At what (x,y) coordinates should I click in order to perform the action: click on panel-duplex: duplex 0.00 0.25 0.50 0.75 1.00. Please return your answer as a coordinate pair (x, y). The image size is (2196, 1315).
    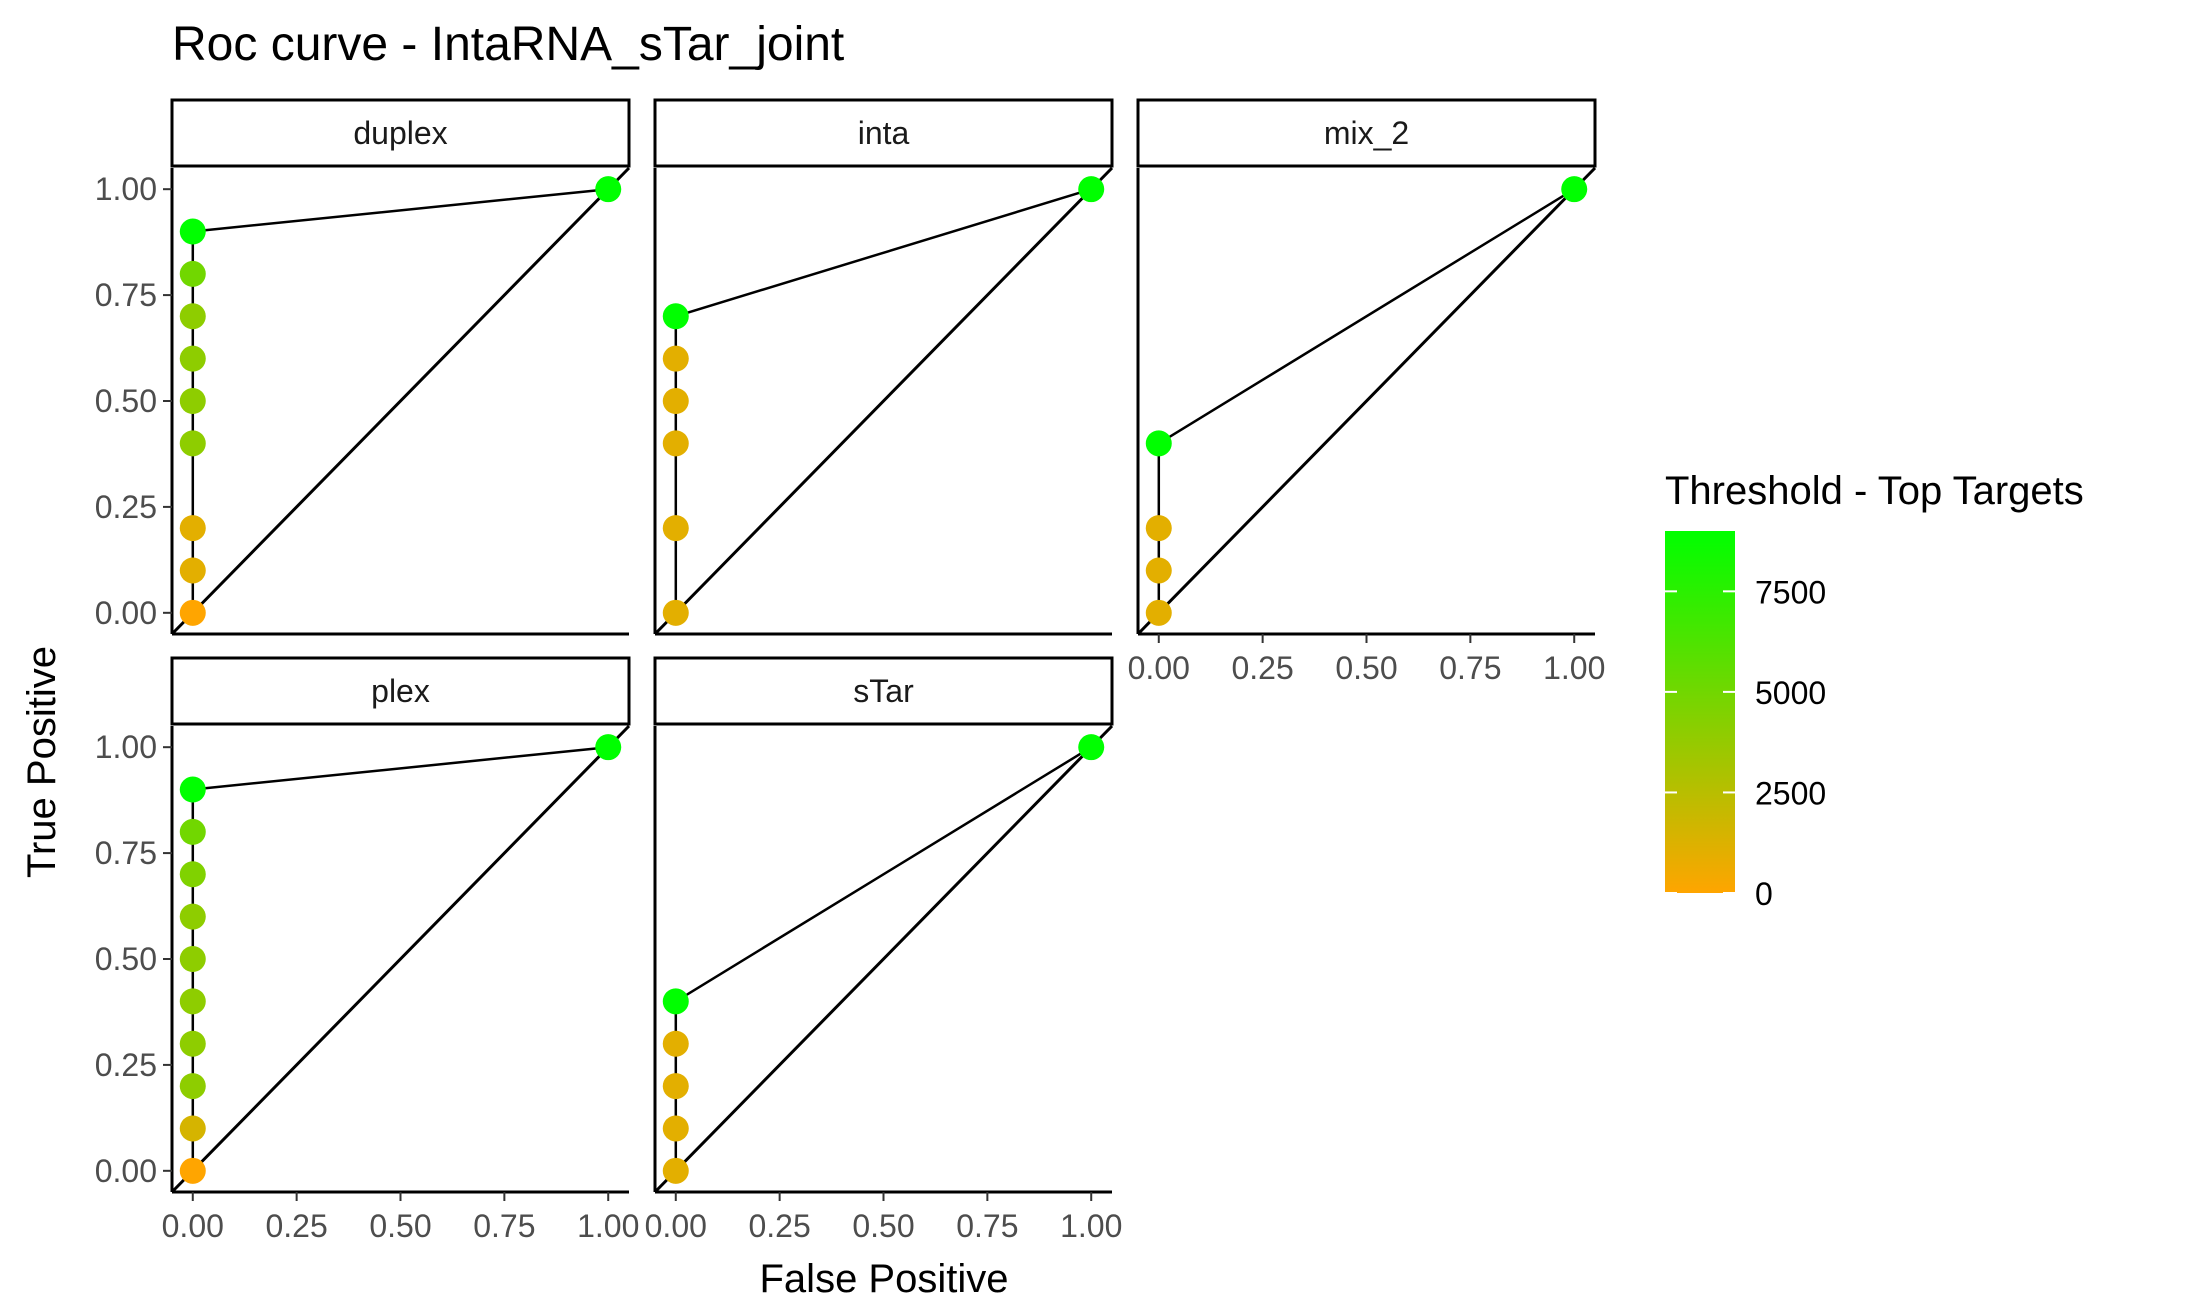
    Looking at the image, I should click on (363, 367).